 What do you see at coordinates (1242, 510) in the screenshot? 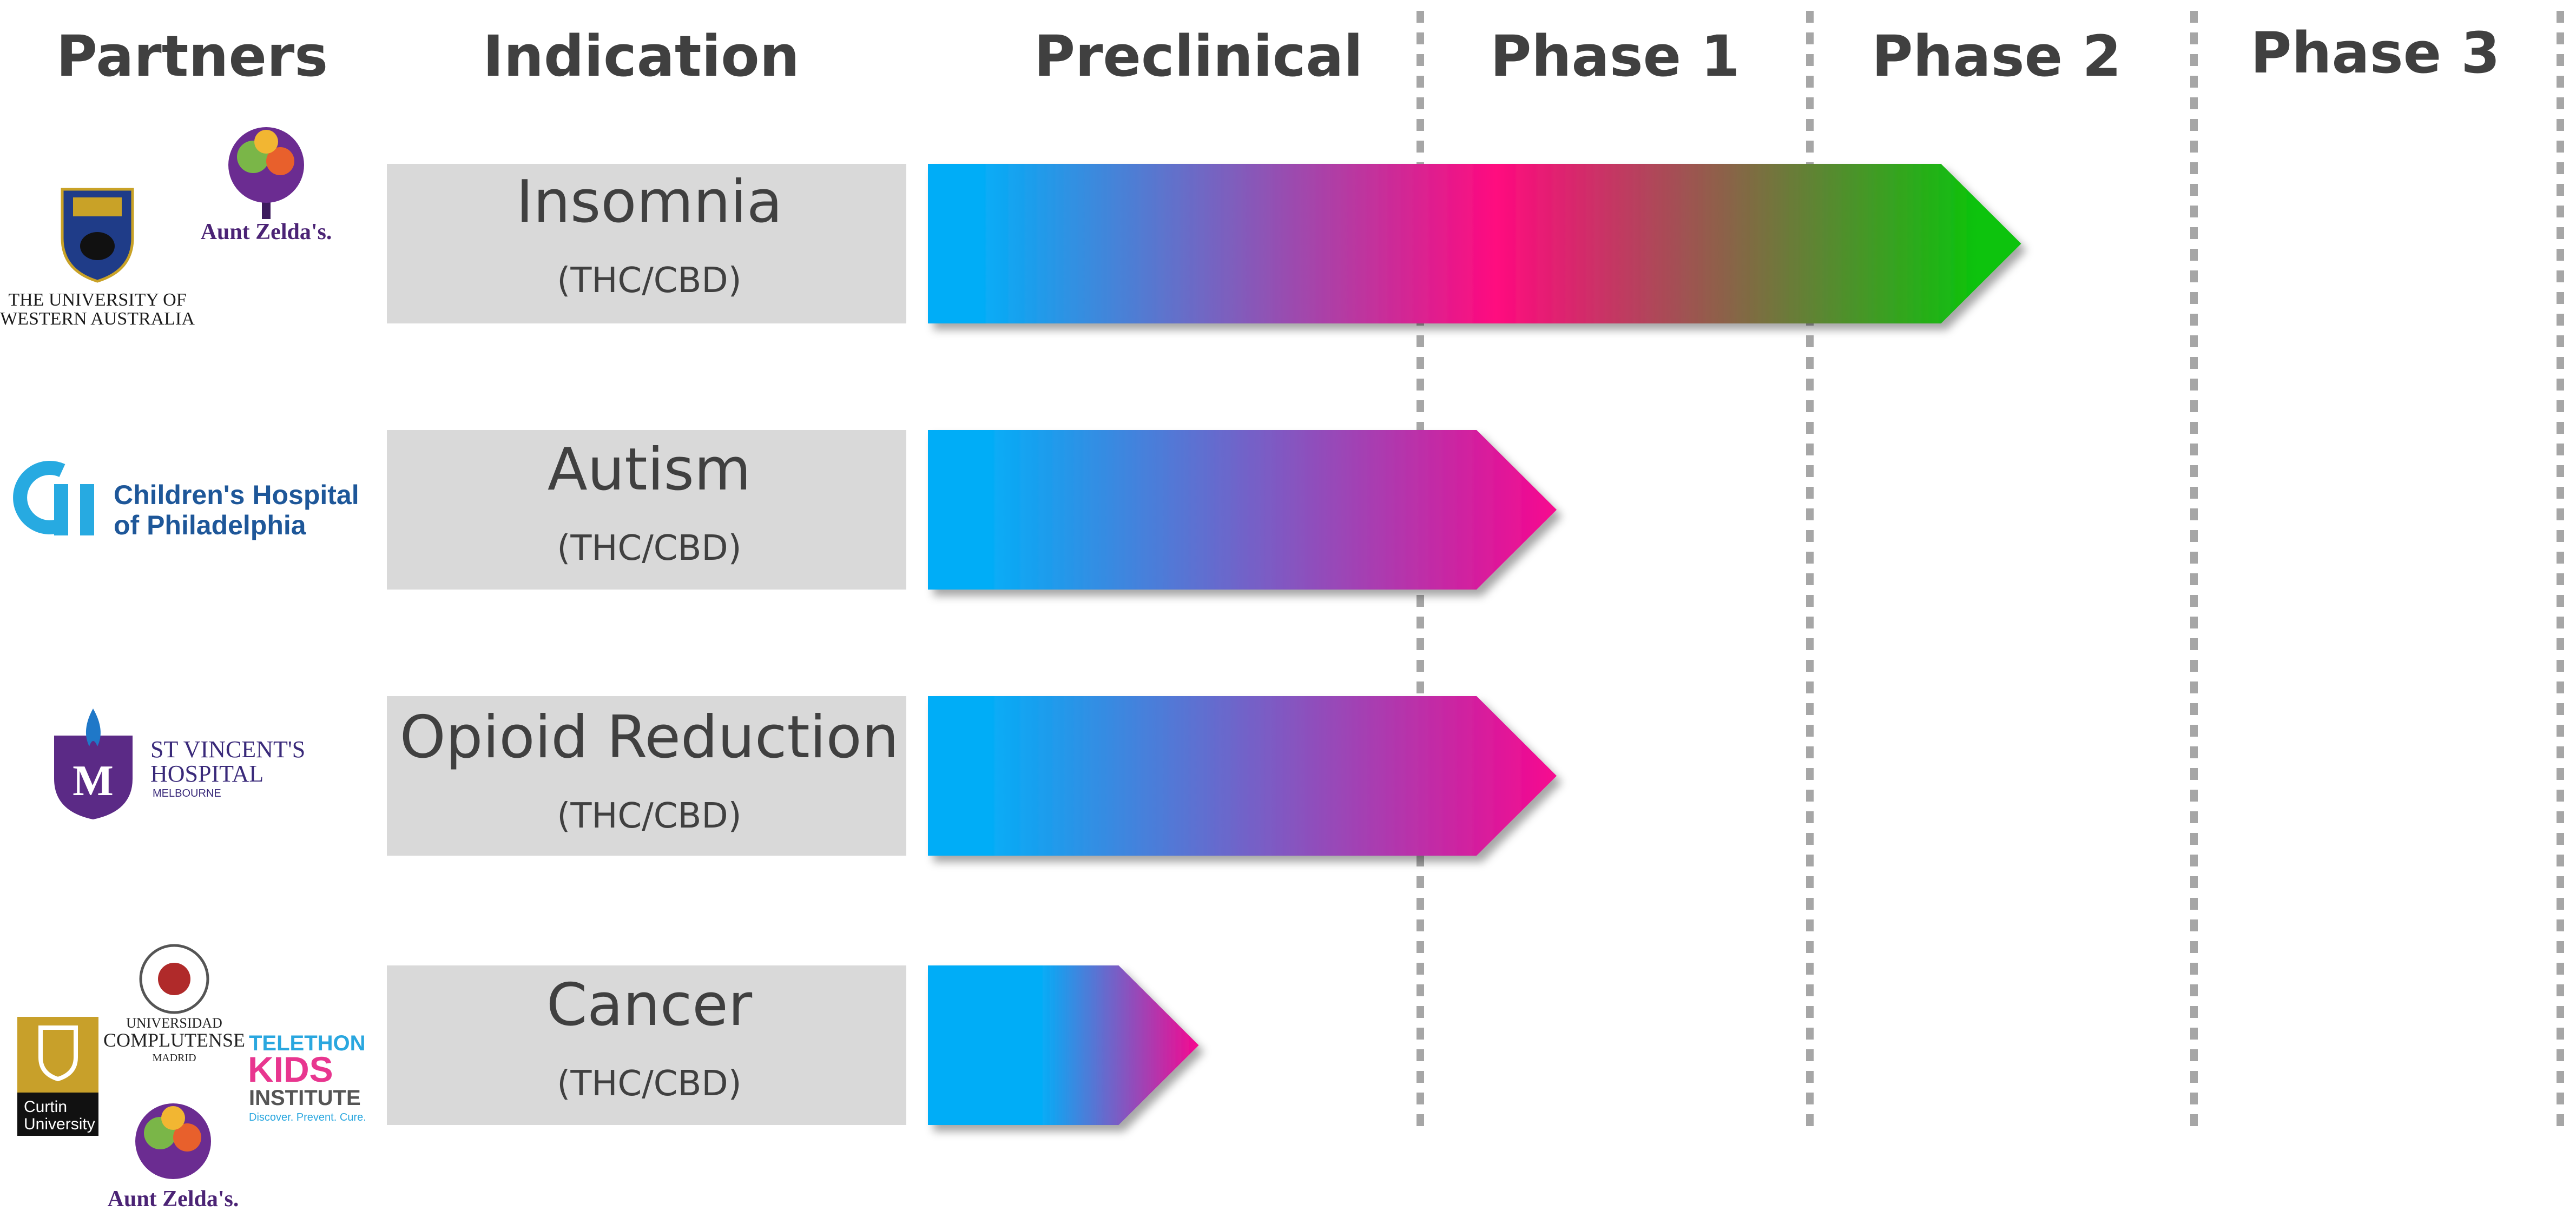
I see `progress-arrow-autism` at bounding box center [1242, 510].